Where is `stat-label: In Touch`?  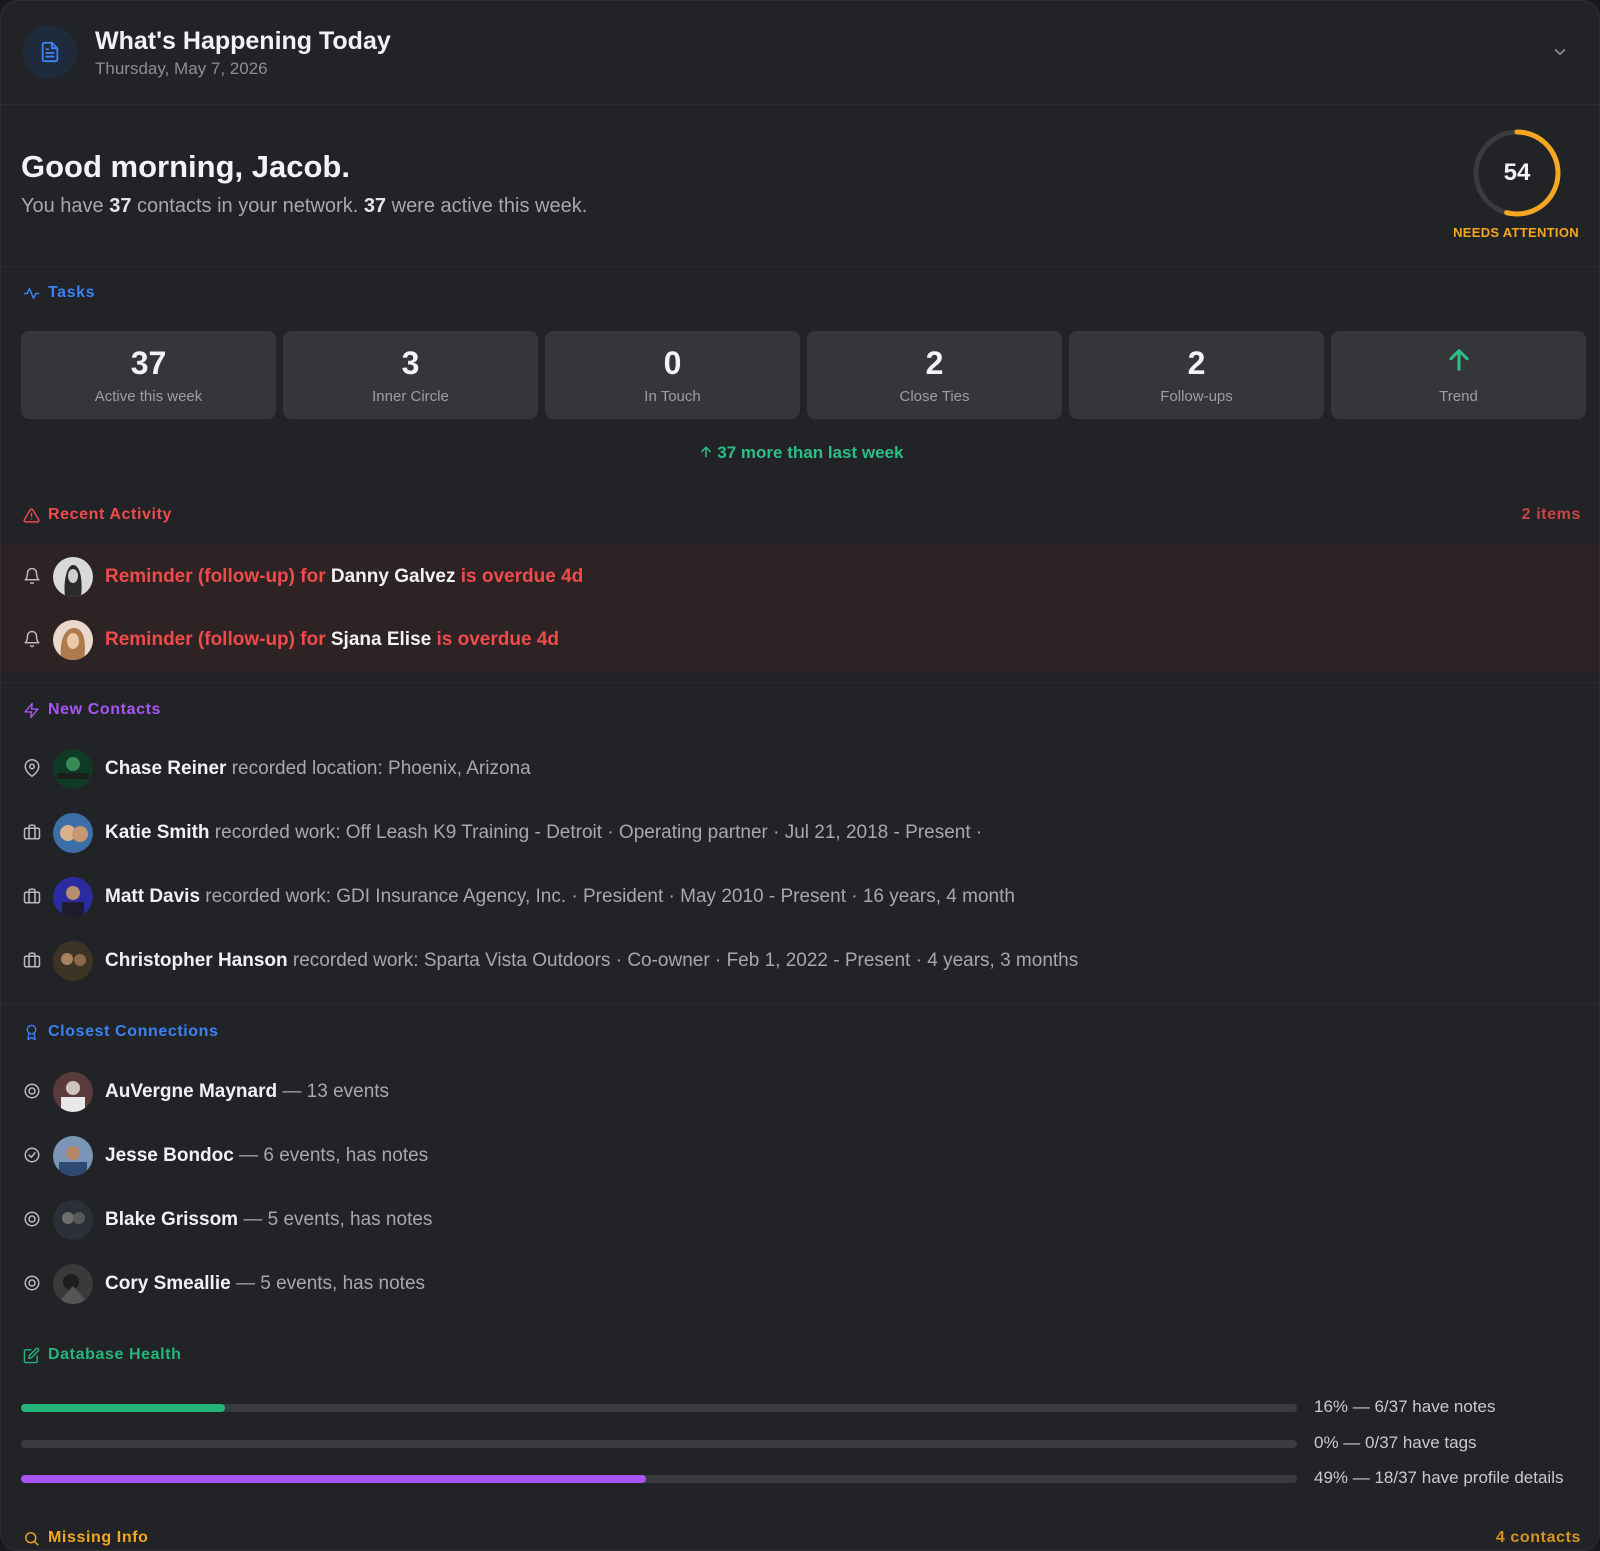 stat-label: In Touch is located at coordinates (672, 396).